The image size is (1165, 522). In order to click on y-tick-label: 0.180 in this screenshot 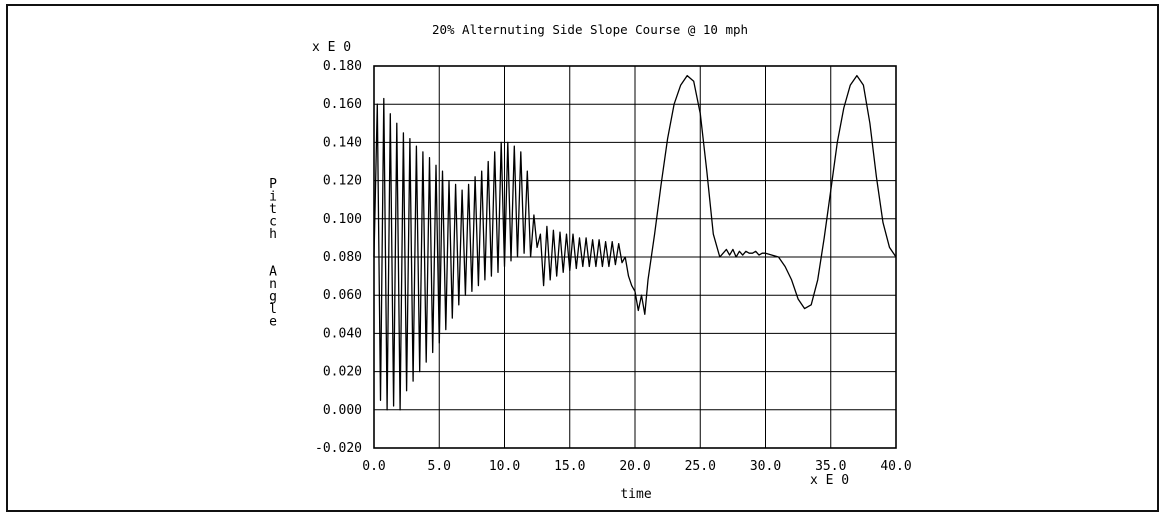, I will do `click(342, 66)`.